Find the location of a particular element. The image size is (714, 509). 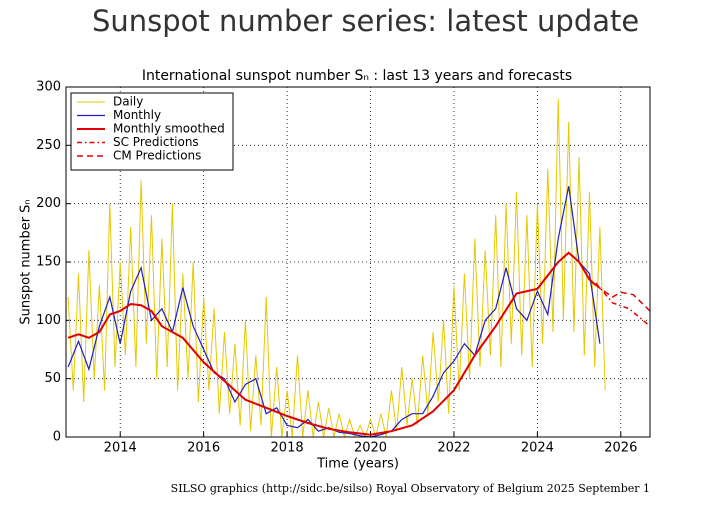

y-tick-label: 150 is located at coordinates (48, 262).